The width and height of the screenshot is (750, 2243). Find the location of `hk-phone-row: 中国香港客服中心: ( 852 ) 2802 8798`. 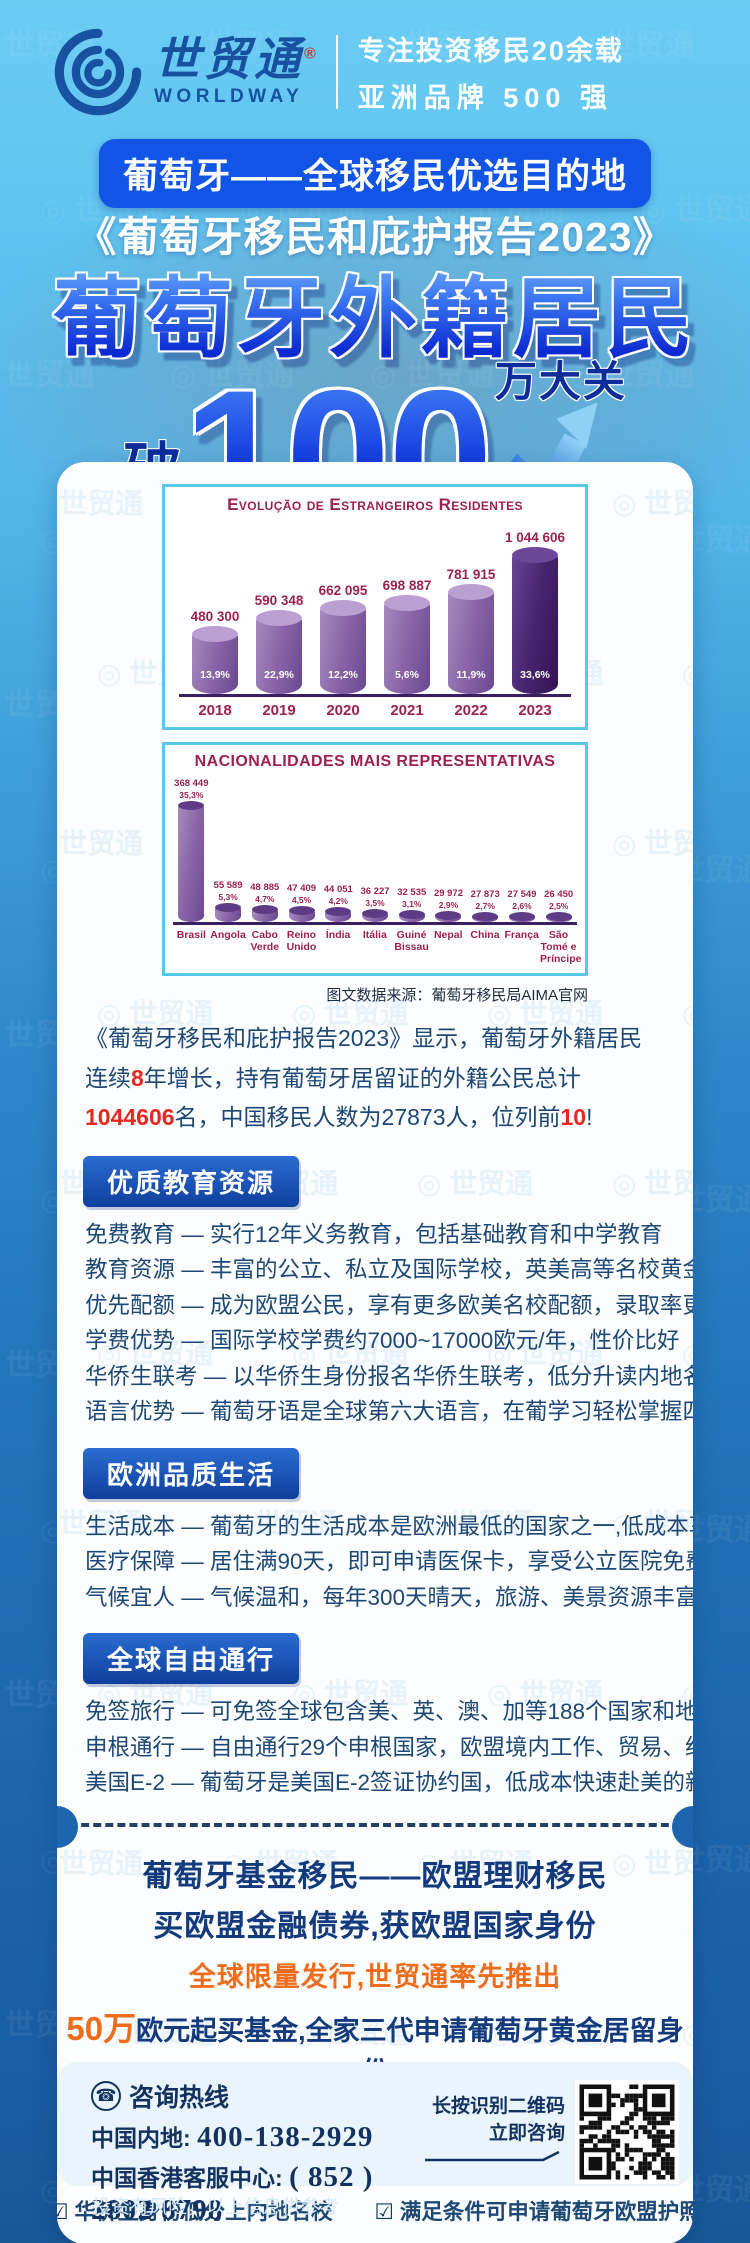

hk-phone-row: 中国香港客服中心: ( 852 ) 2802 8798 is located at coordinates (258, 2193).